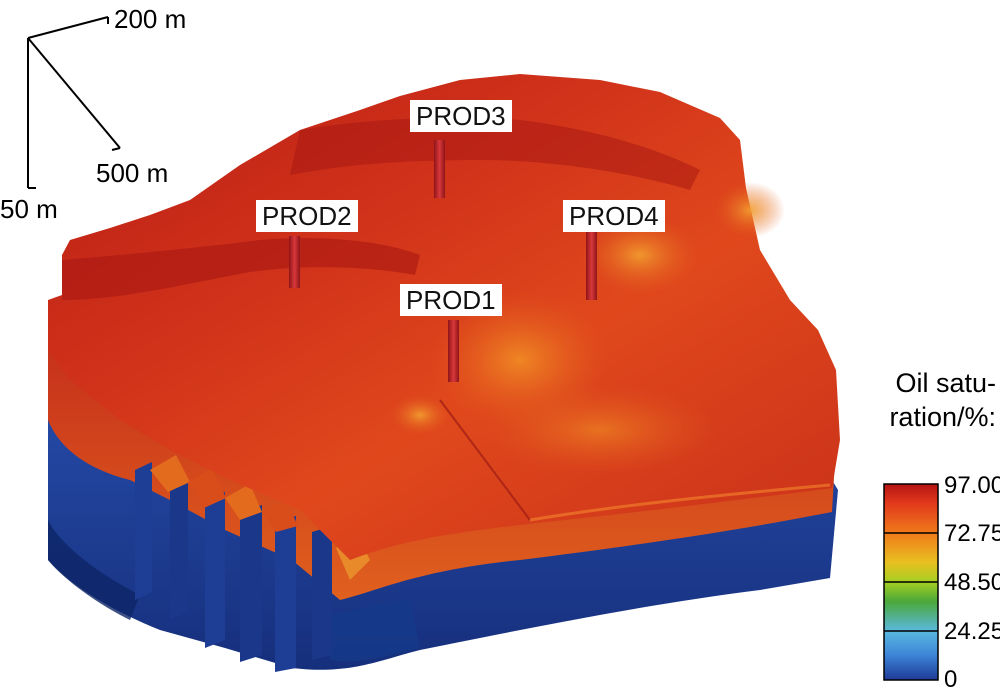 The image size is (1000, 697). Describe the element at coordinates (972, 485) in the screenshot. I see `legend-tick-97: 97.00` at that location.